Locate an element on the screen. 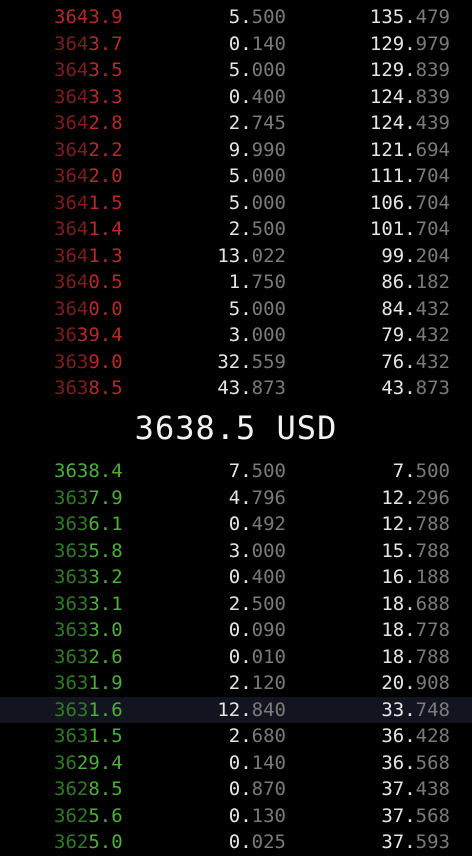 This screenshot has height=856, width=472. bid-total: 7.500 is located at coordinates (421, 471).